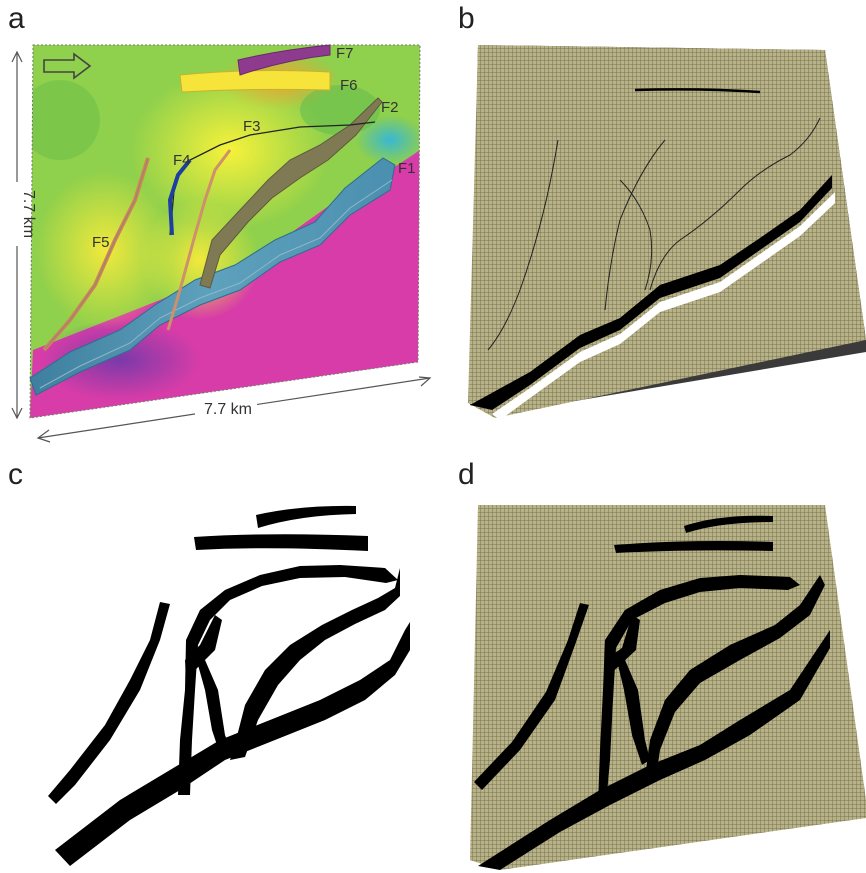  Describe the element at coordinates (349, 85) in the screenshot. I see `fault-label-f6: F6` at that location.